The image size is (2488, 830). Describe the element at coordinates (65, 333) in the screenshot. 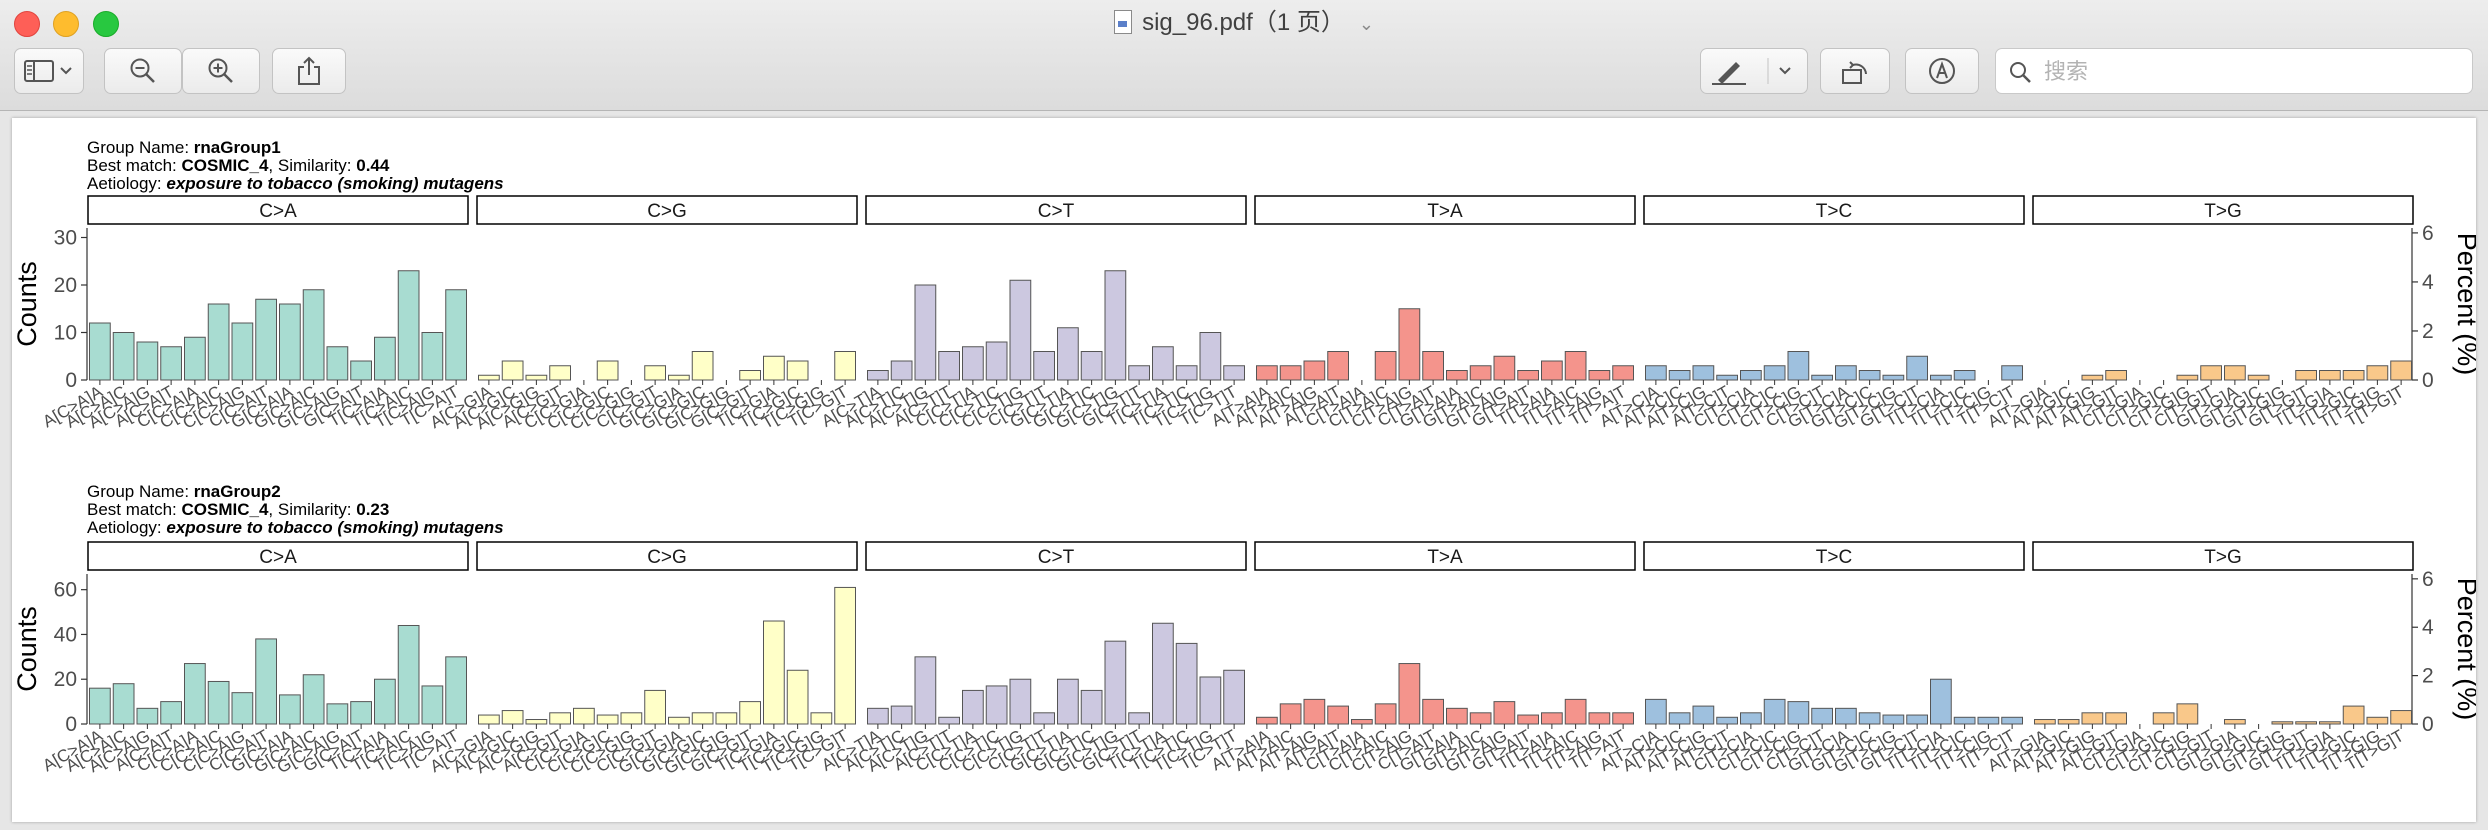

I see `y-tick-label: 10` at that location.